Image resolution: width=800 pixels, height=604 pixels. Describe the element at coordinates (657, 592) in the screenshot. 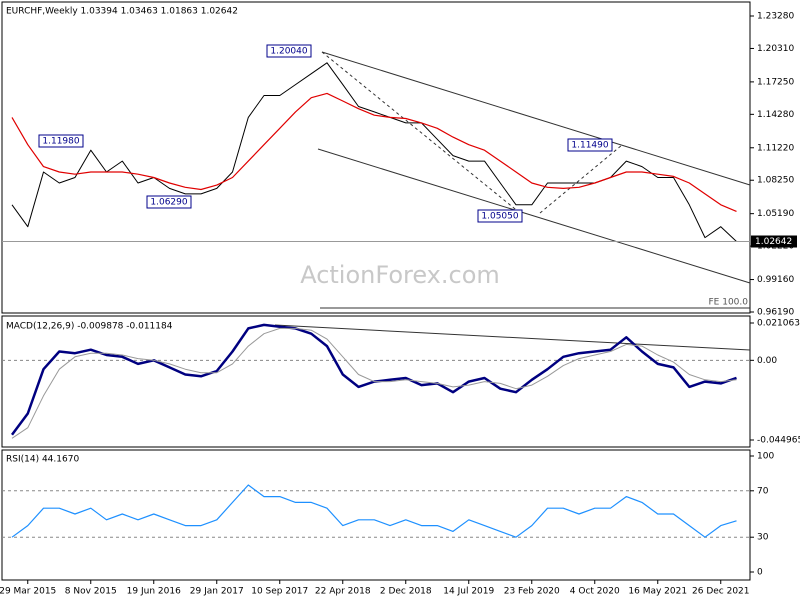

I see `x-tick-label: 16 May 2021` at that location.